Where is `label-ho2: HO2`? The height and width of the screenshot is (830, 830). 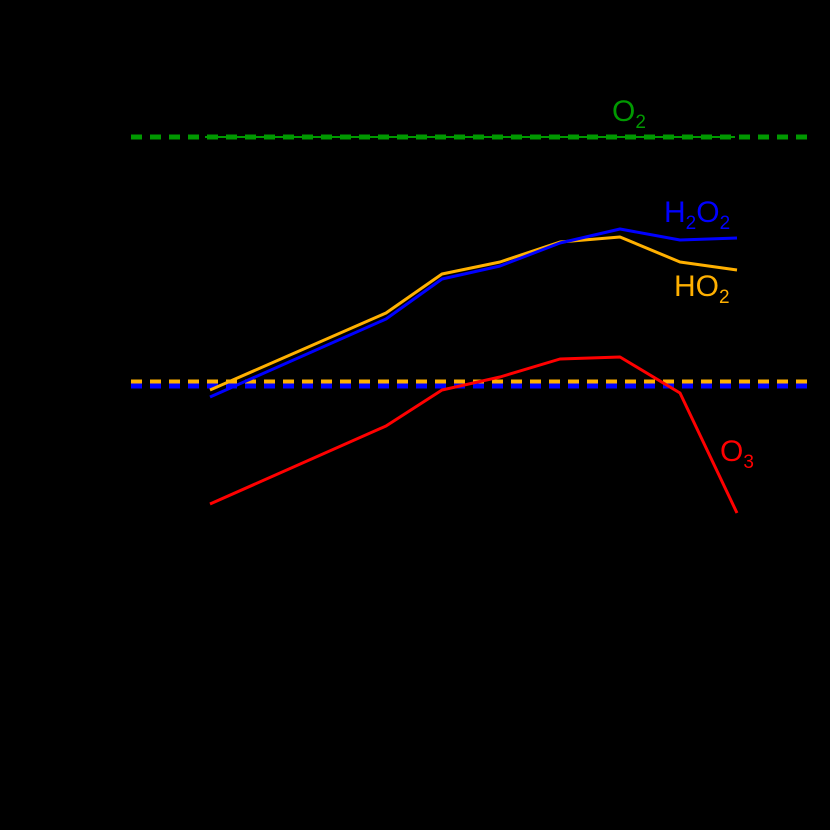 label-ho2: HO2 is located at coordinates (702, 289).